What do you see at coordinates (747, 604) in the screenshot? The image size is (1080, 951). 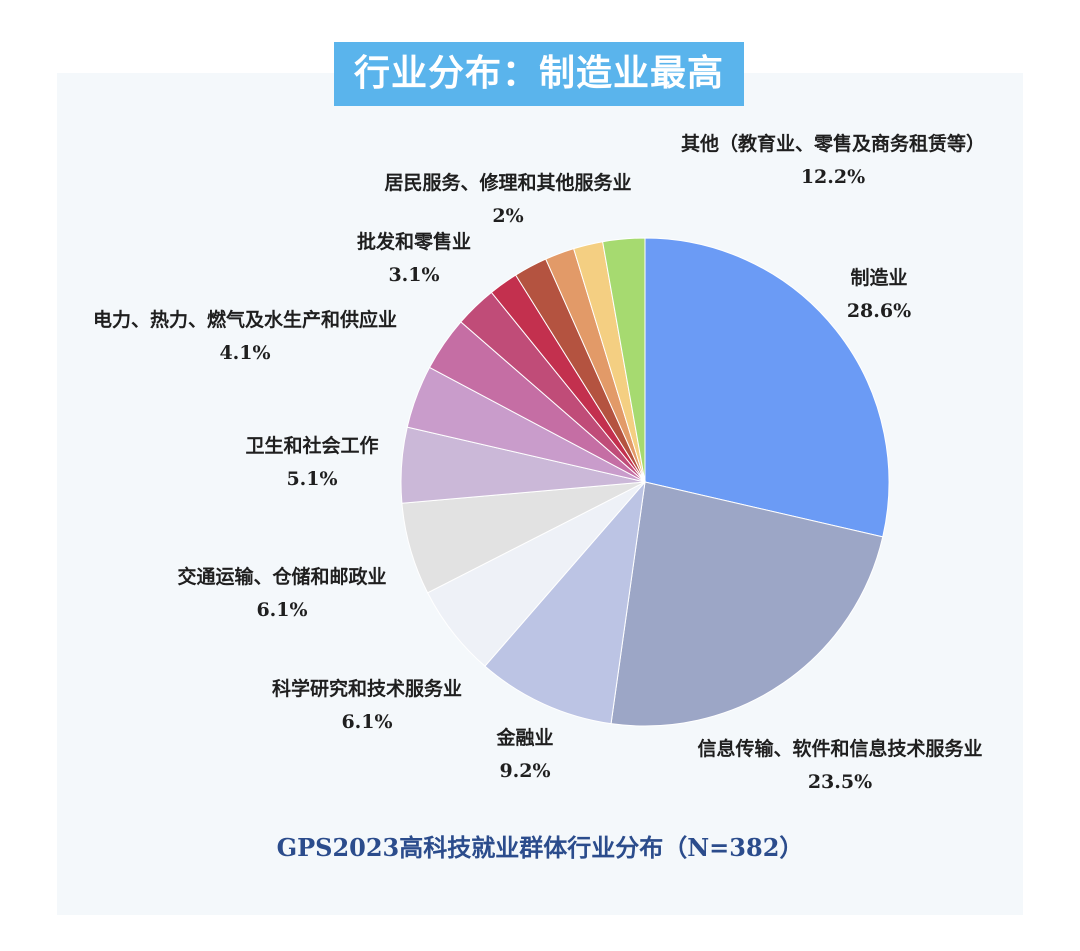 I see `wedge-it-services` at bounding box center [747, 604].